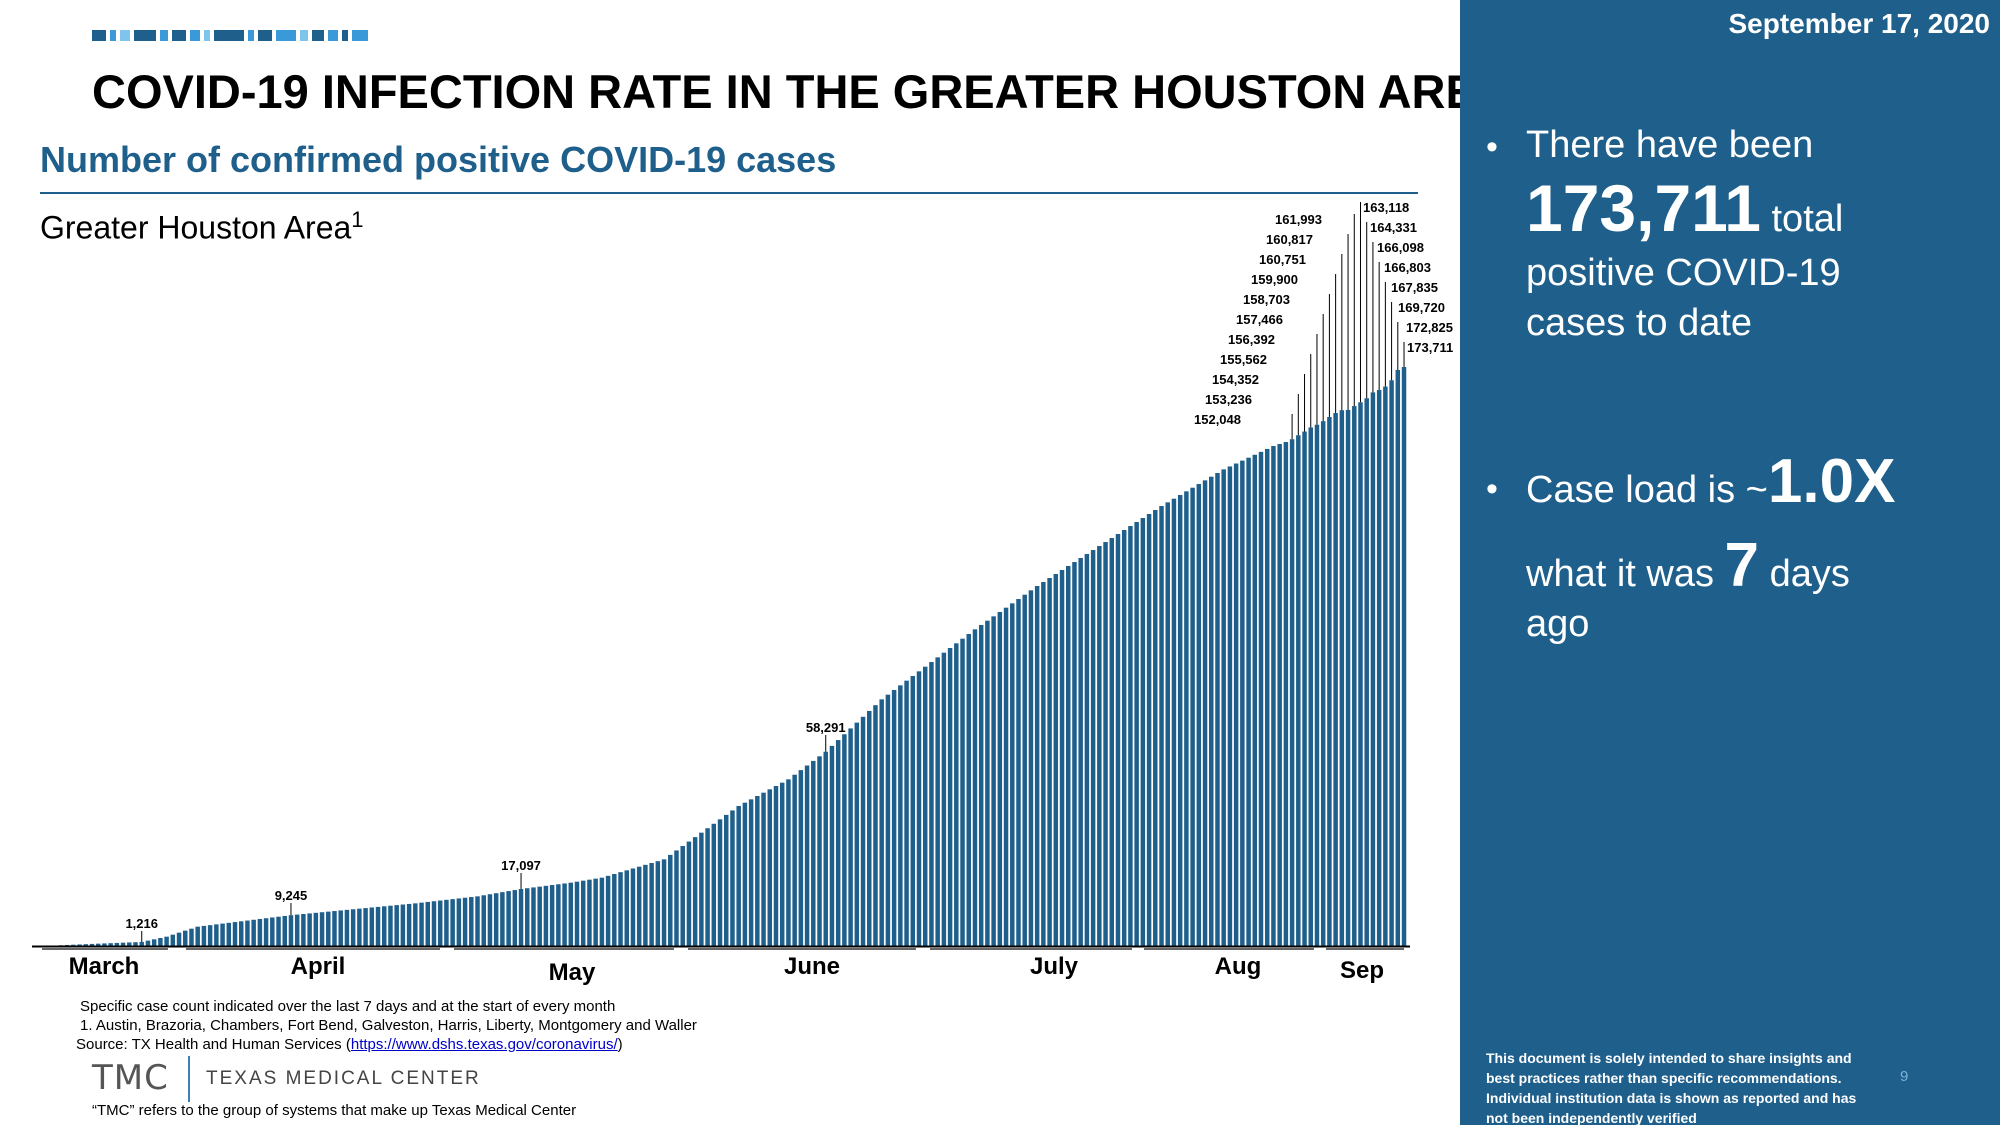 The image size is (2000, 1128). I want to click on bullet1-line1: There have been, so click(1670, 145).